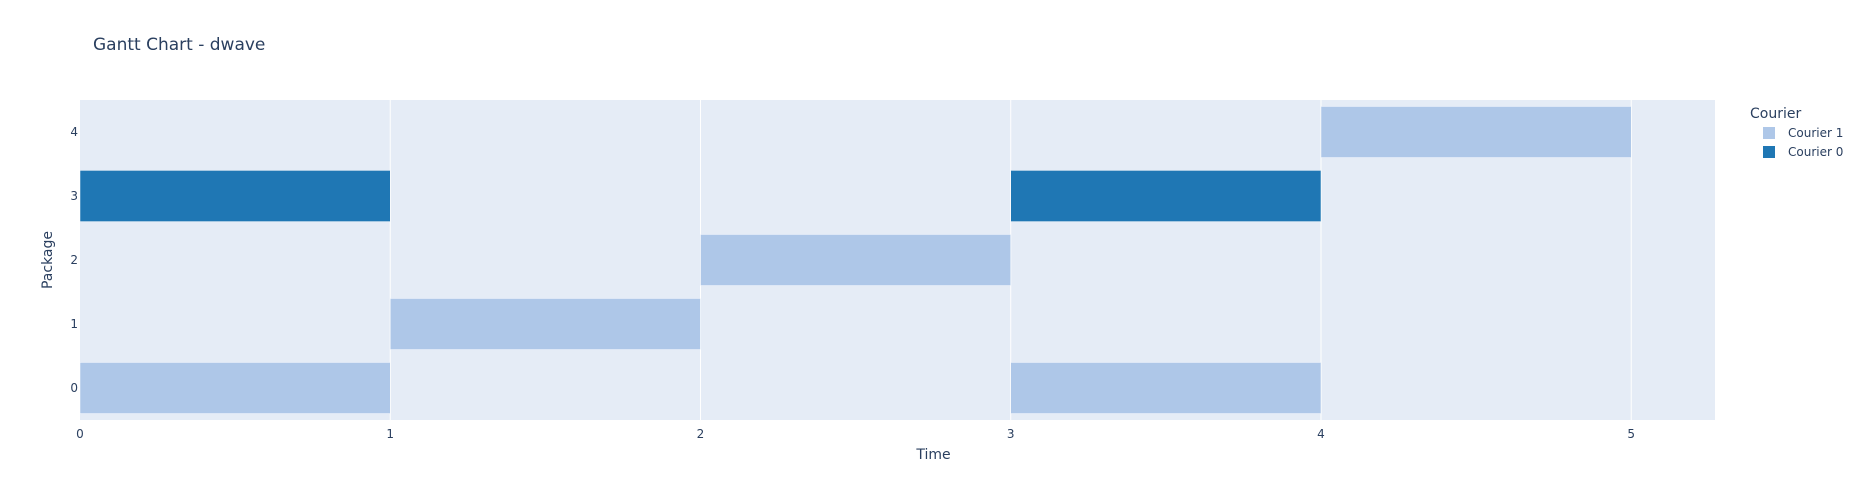  I want to click on x-tick-label: 5, so click(1631, 434).